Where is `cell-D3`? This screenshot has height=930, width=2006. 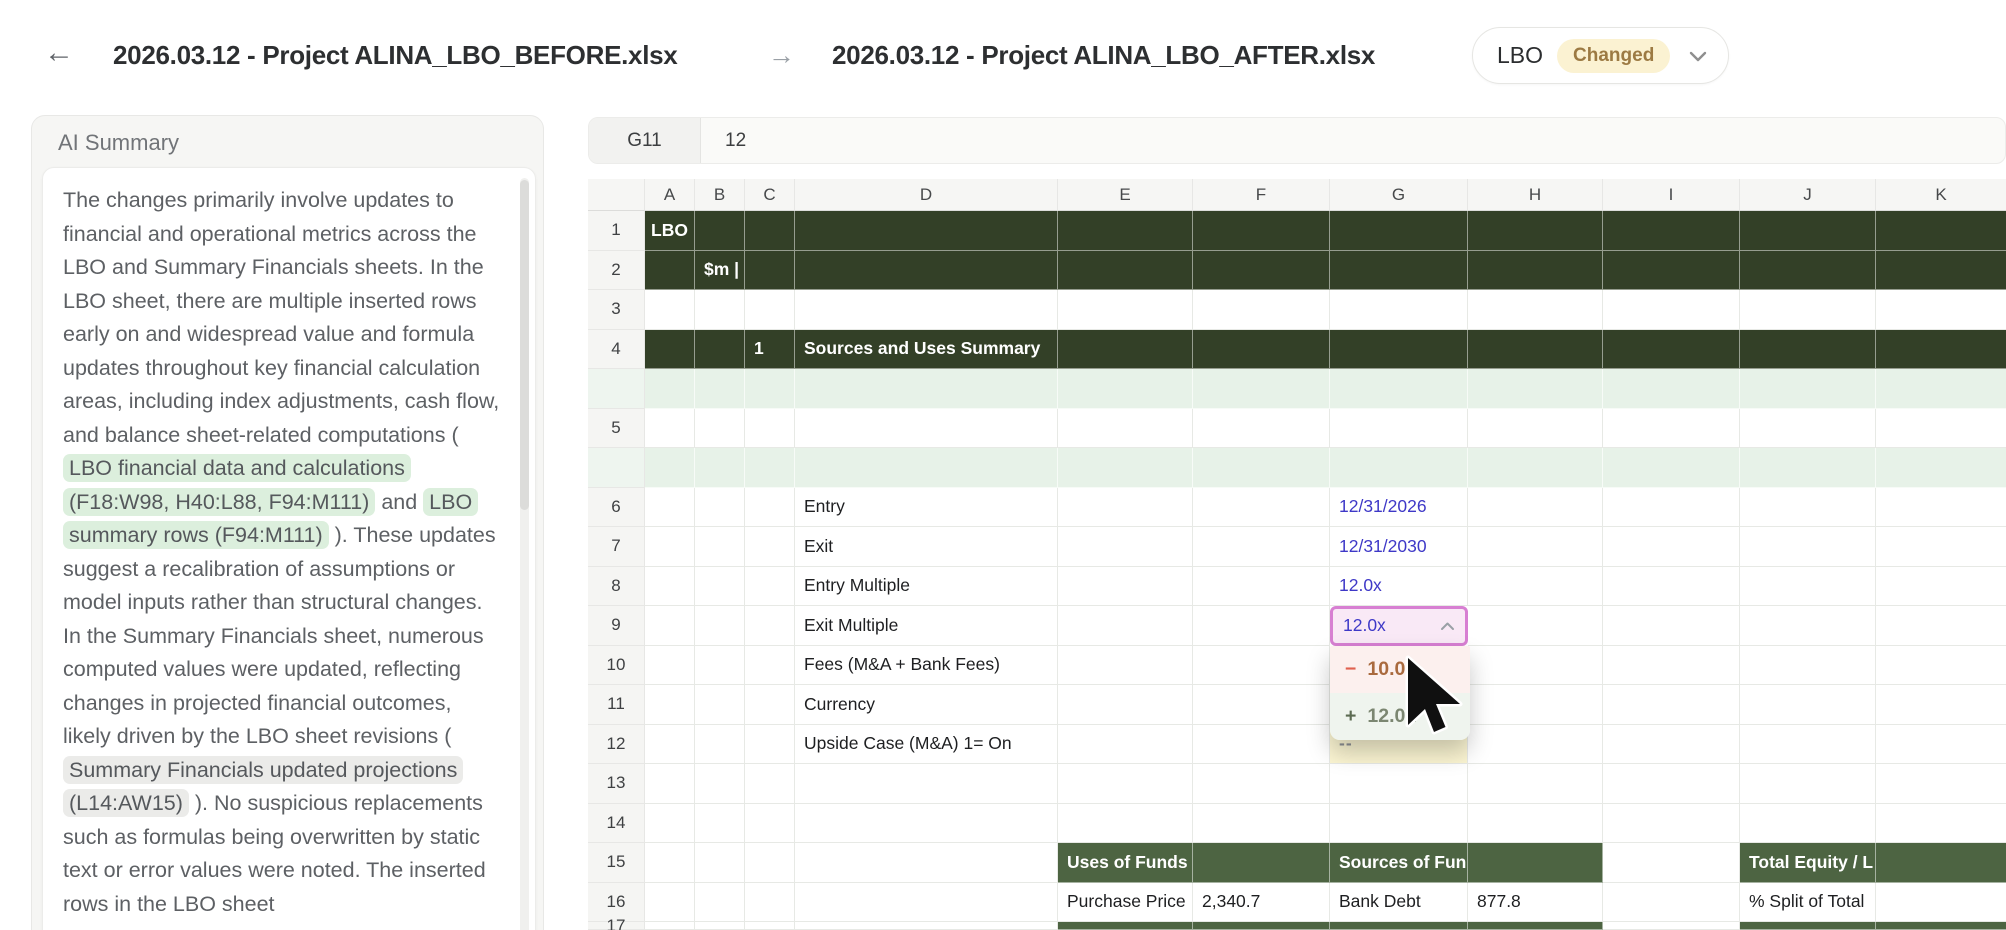 cell-D3 is located at coordinates (926, 310).